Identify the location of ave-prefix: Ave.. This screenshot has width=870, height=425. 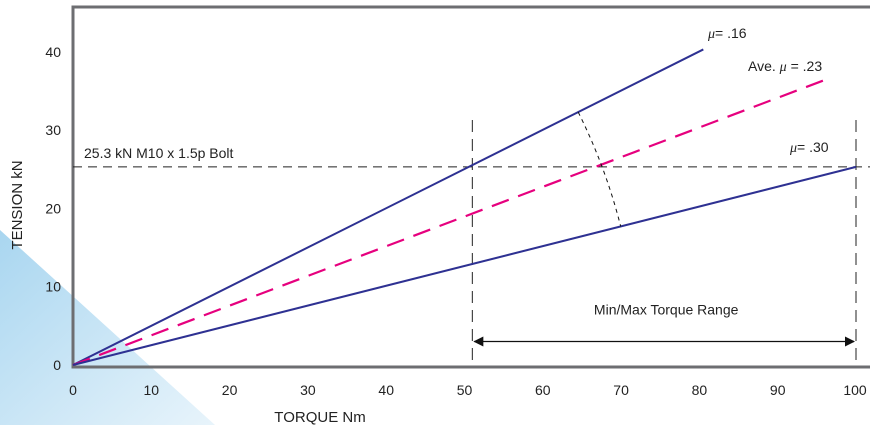
(764, 66).